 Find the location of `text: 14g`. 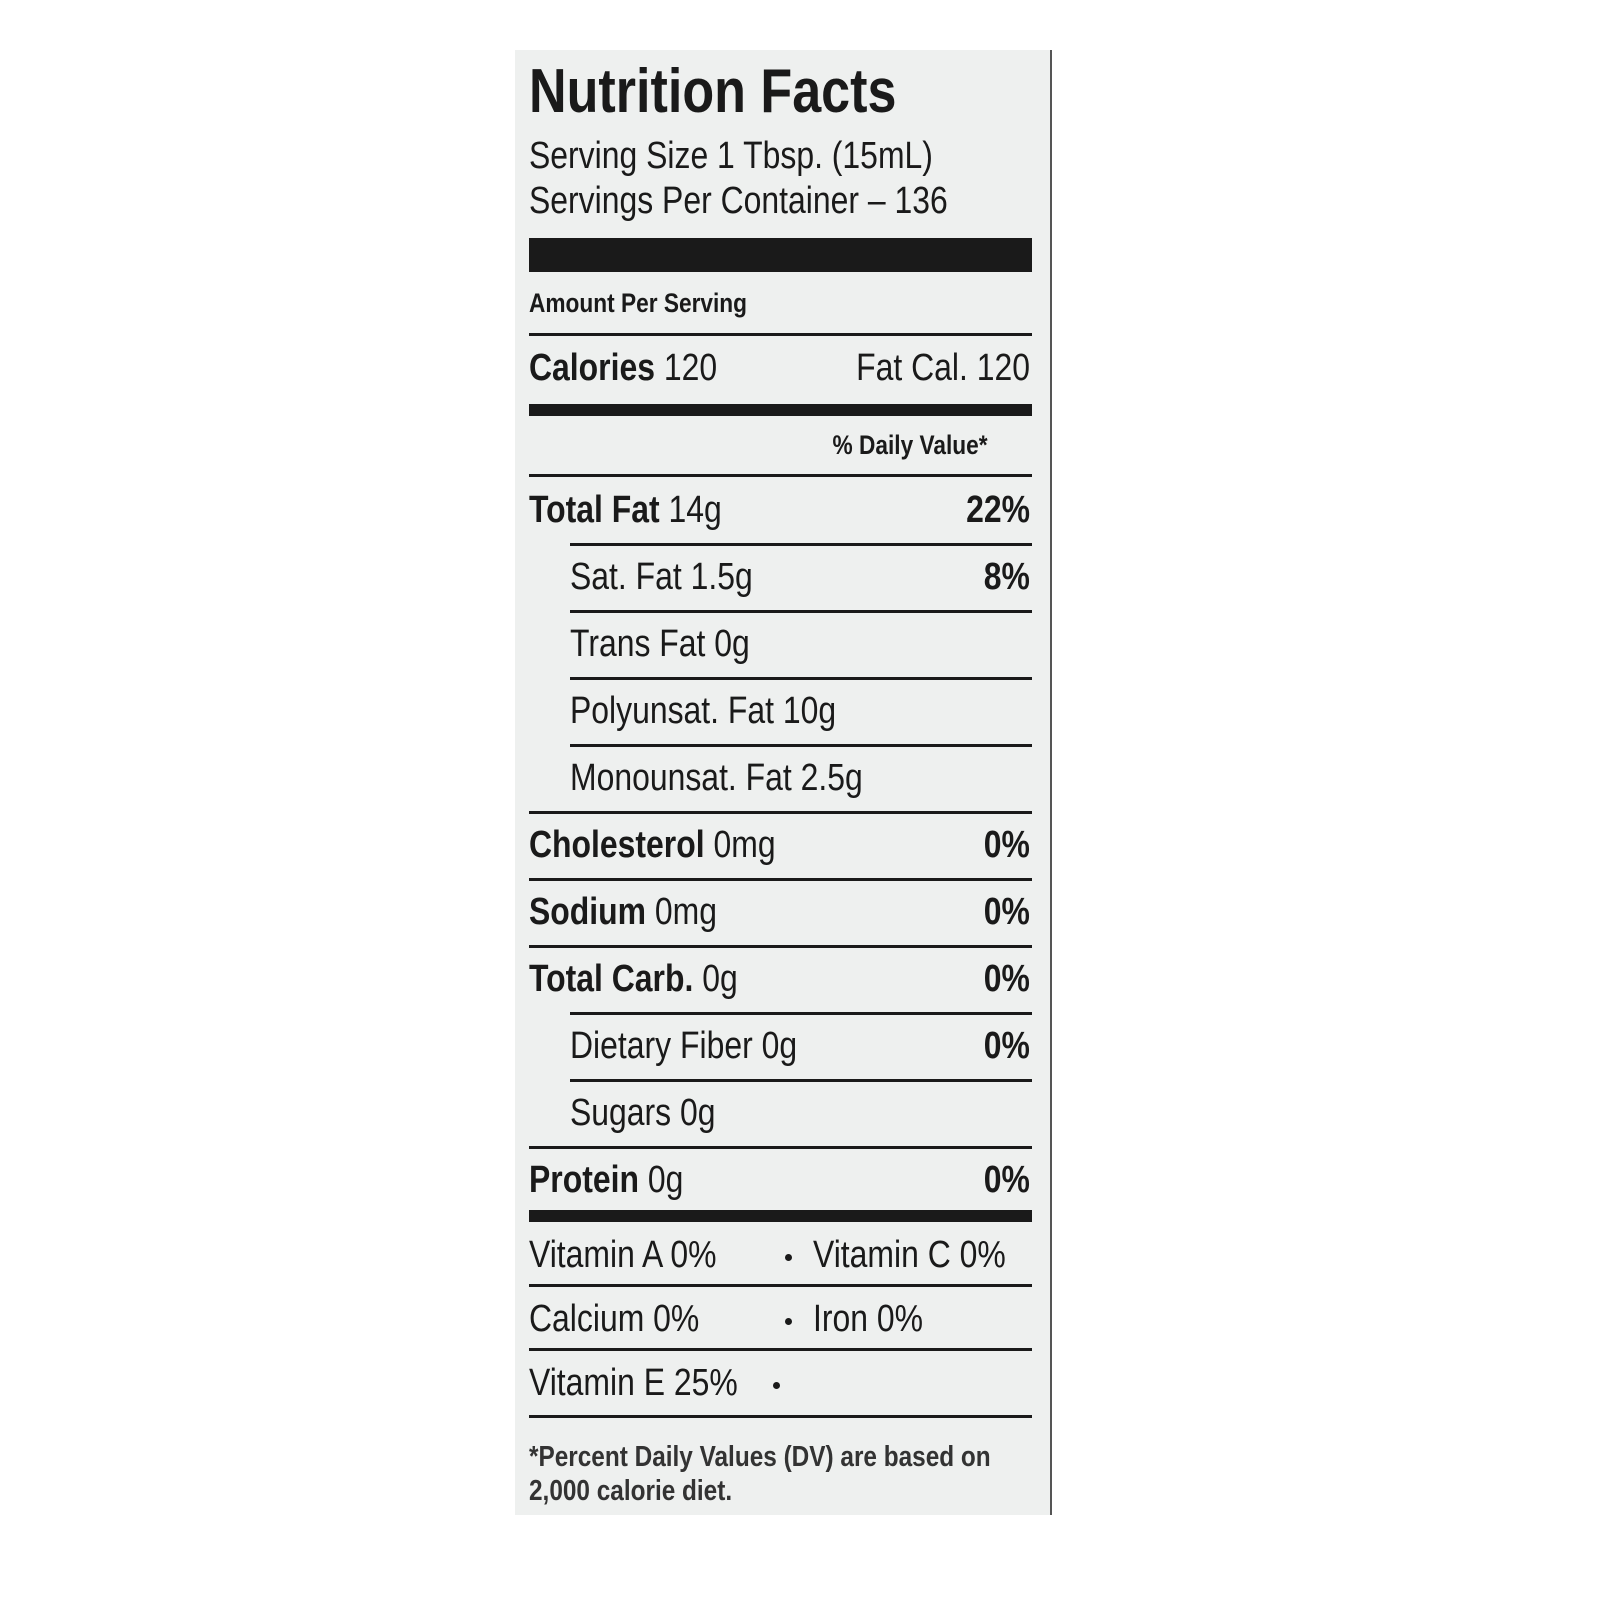

text: 14g is located at coordinates (695, 510).